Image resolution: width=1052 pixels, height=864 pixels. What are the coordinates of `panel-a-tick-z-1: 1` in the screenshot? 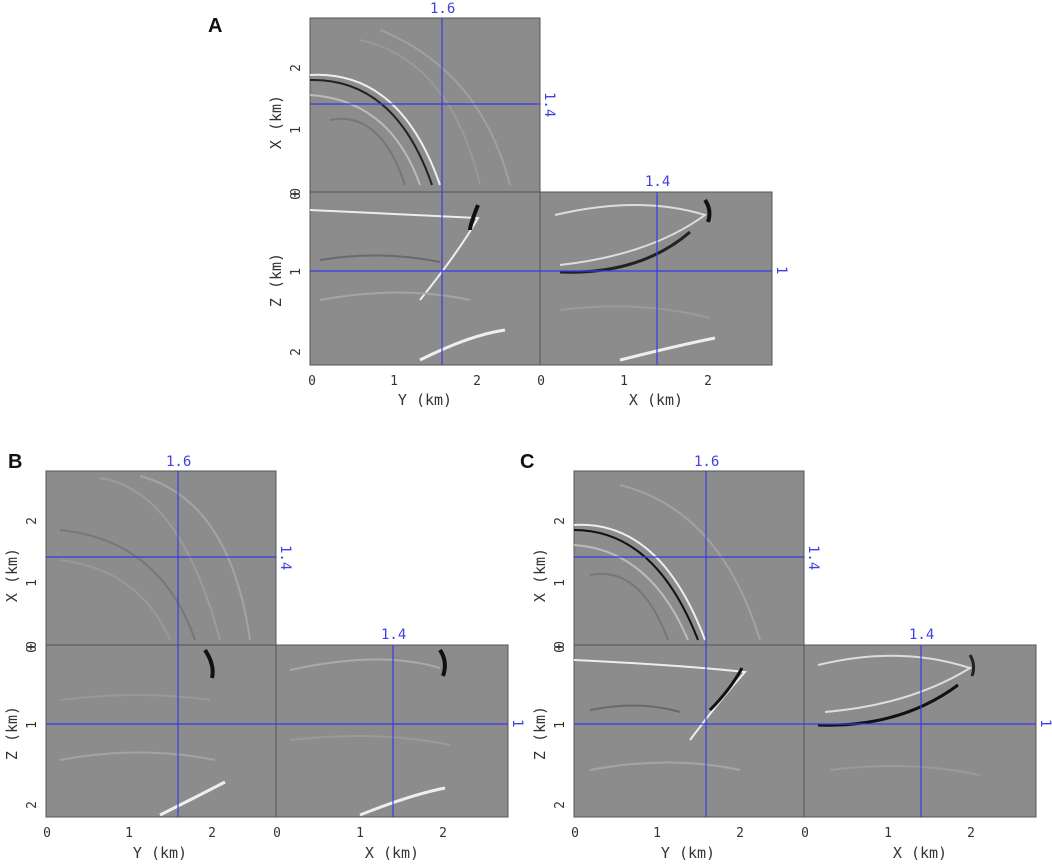 It's located at (296, 272).